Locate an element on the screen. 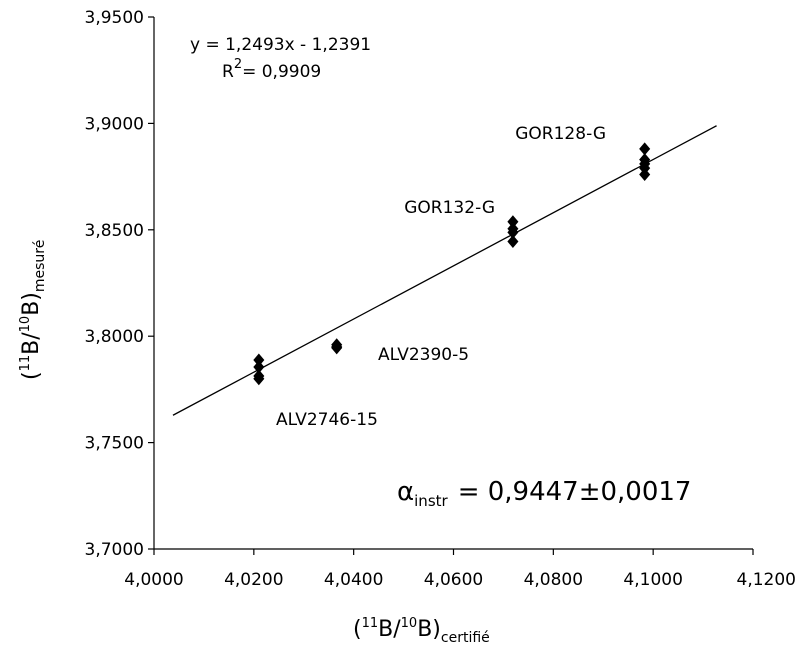 The width and height of the screenshot is (798, 654). alpha-instr-note: αinstr = 0,9447±0,0017 is located at coordinates (544, 493).